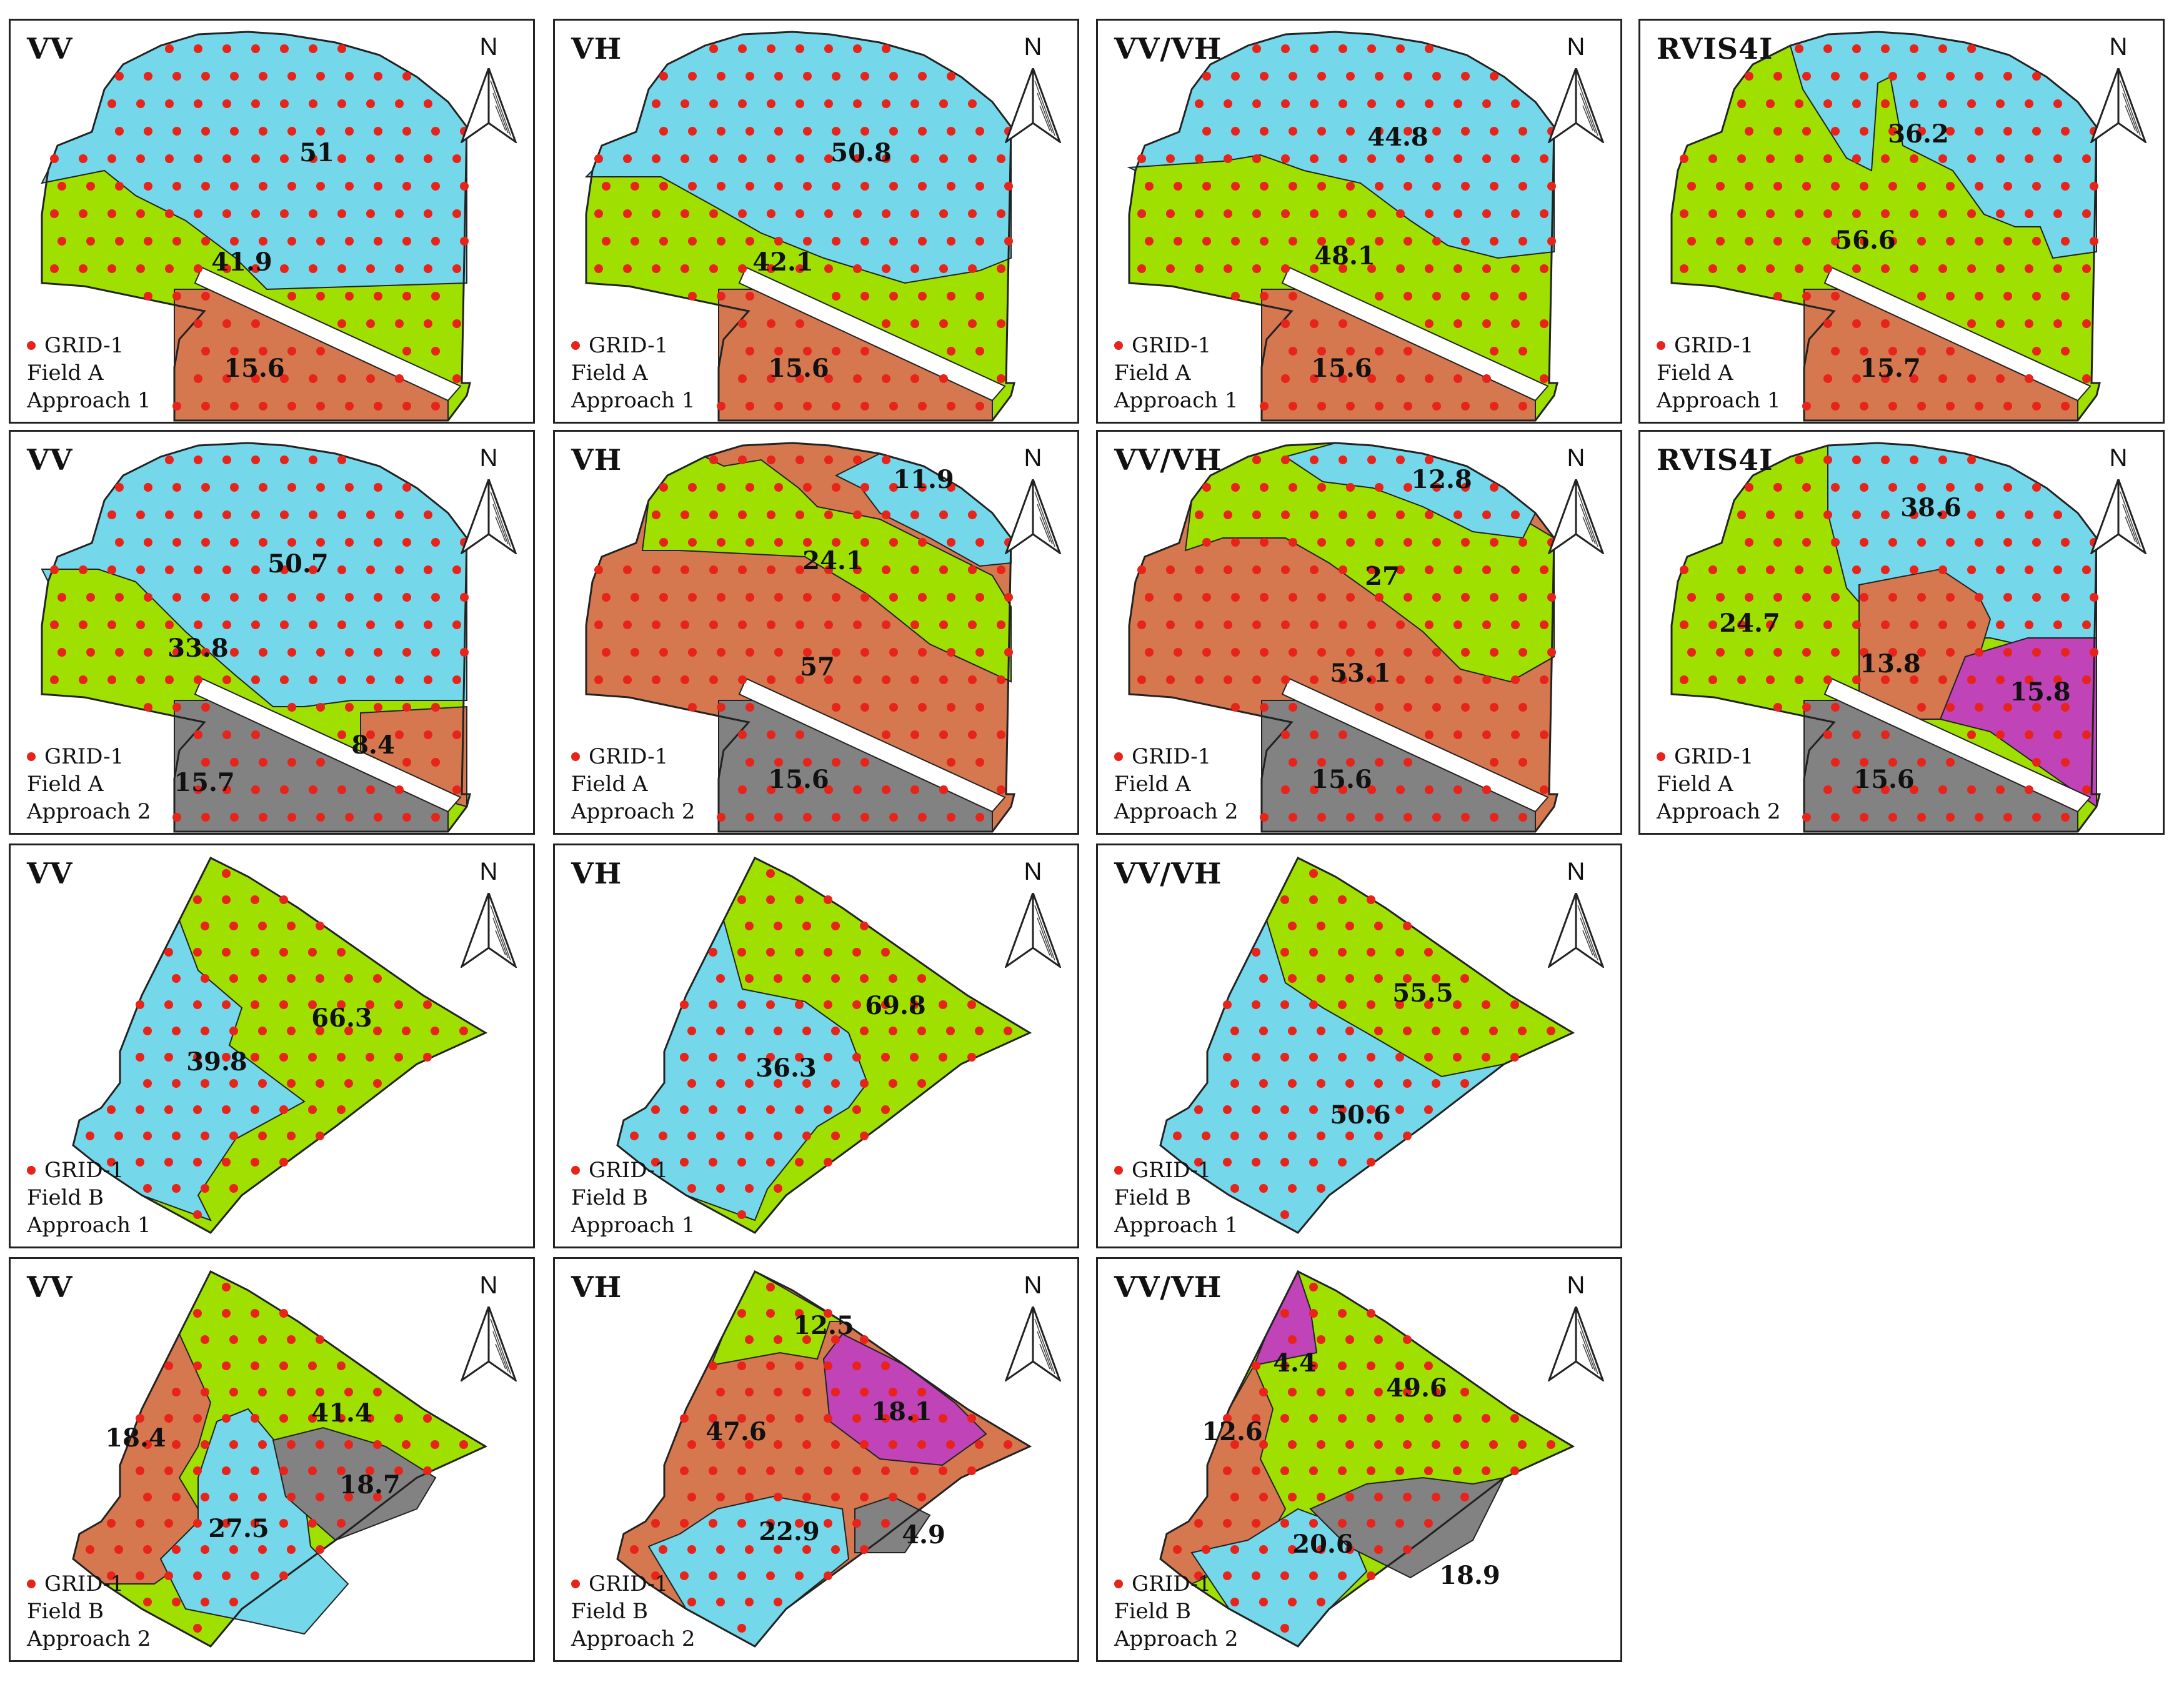  I want to click on zone-value-label: 18.9, so click(1470, 1576).